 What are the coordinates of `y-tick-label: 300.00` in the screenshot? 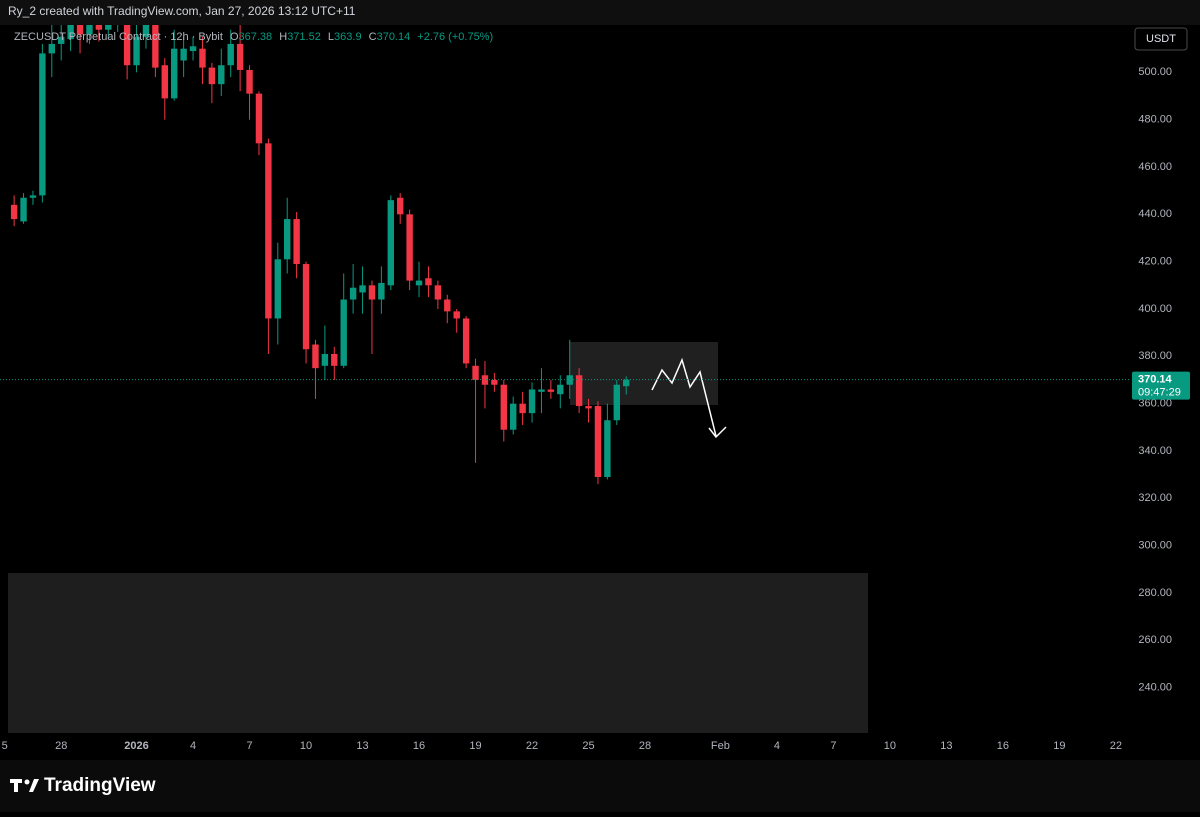 It's located at (1155, 546).